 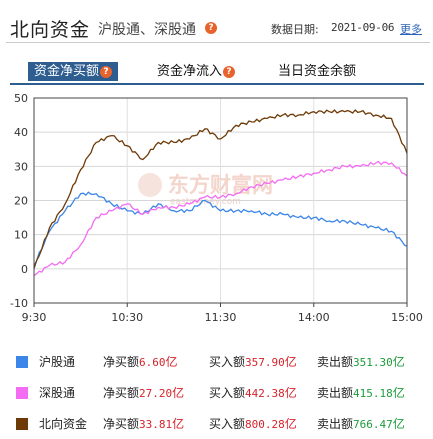 I want to click on y-tick-label: 0, so click(x=24, y=269).